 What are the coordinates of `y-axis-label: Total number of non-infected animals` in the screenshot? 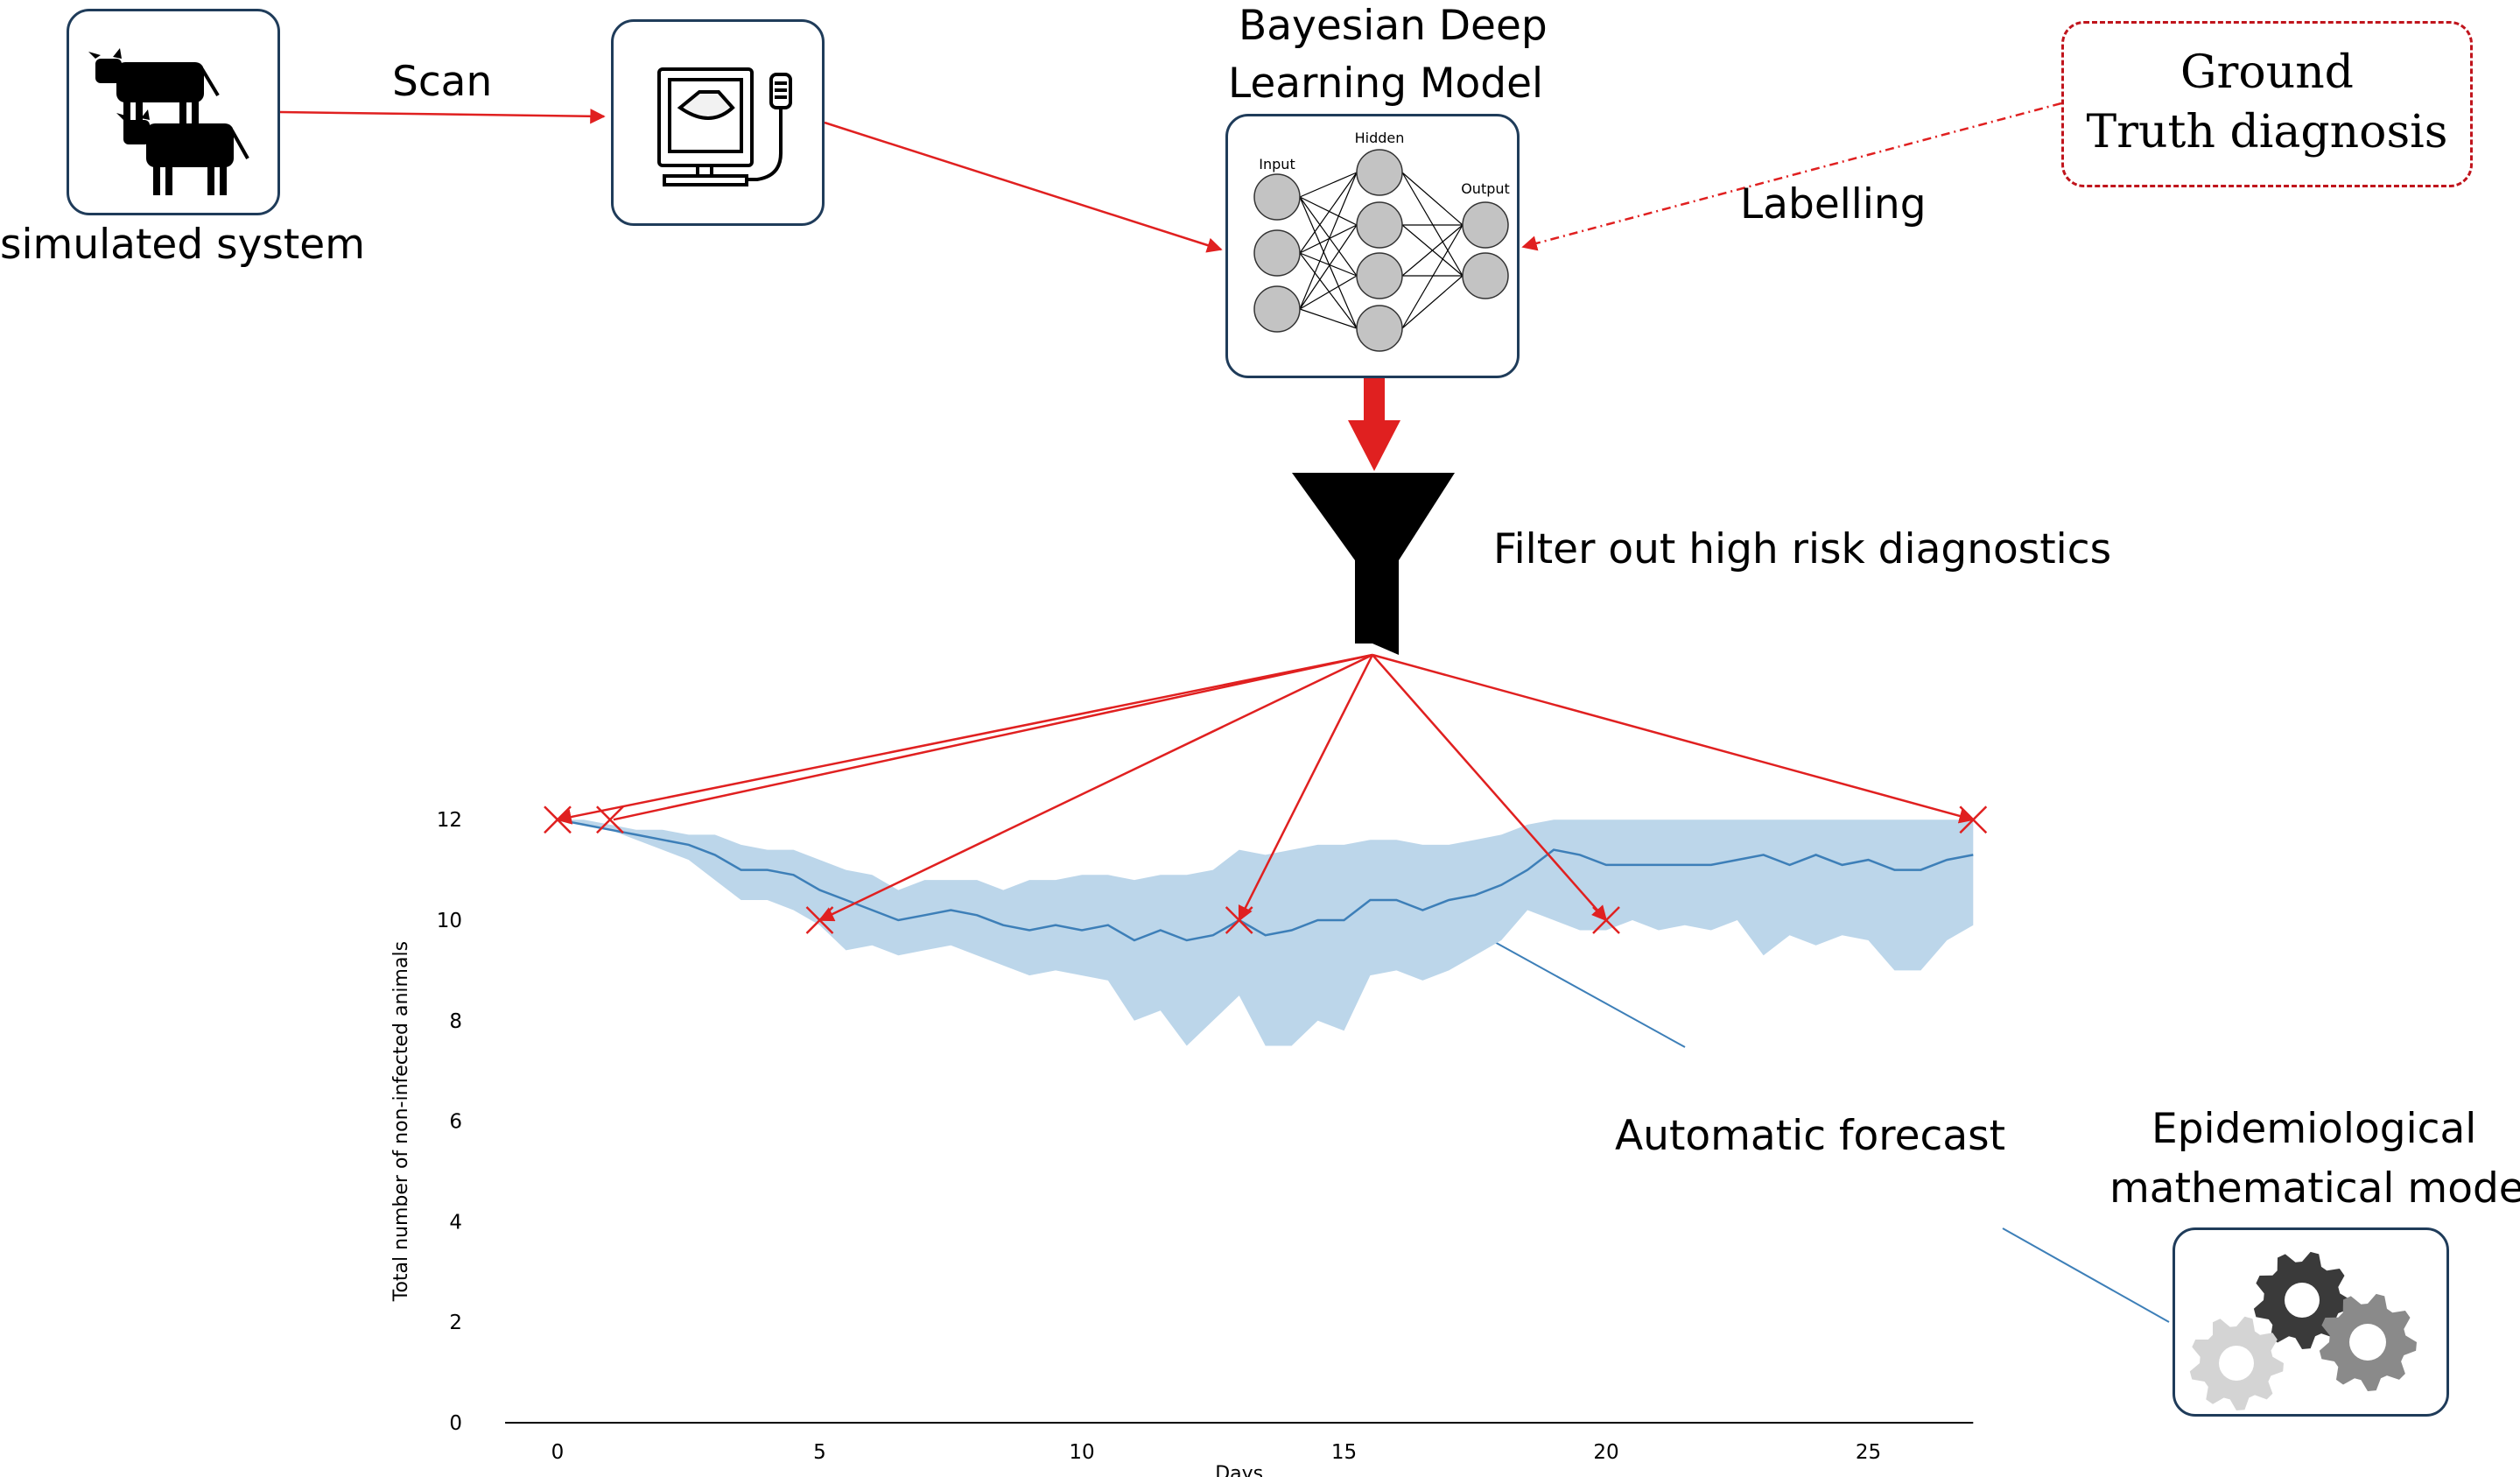 It's located at (401, 1121).